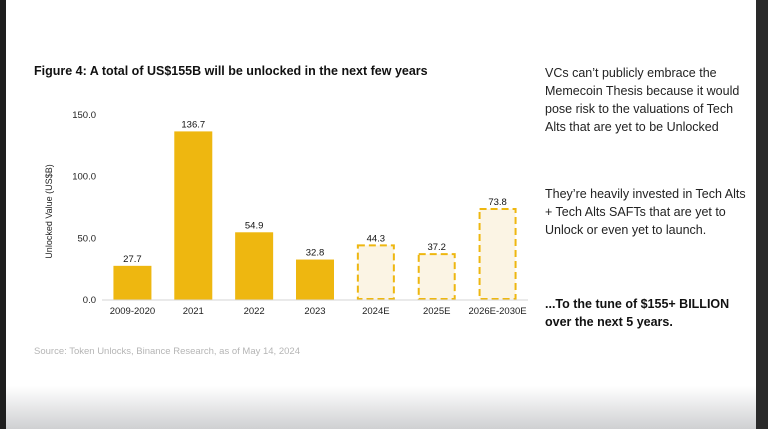 This screenshot has width=768, height=429. Describe the element at coordinates (375, 311) in the screenshot. I see `x-tick-label: 2024E` at that location.